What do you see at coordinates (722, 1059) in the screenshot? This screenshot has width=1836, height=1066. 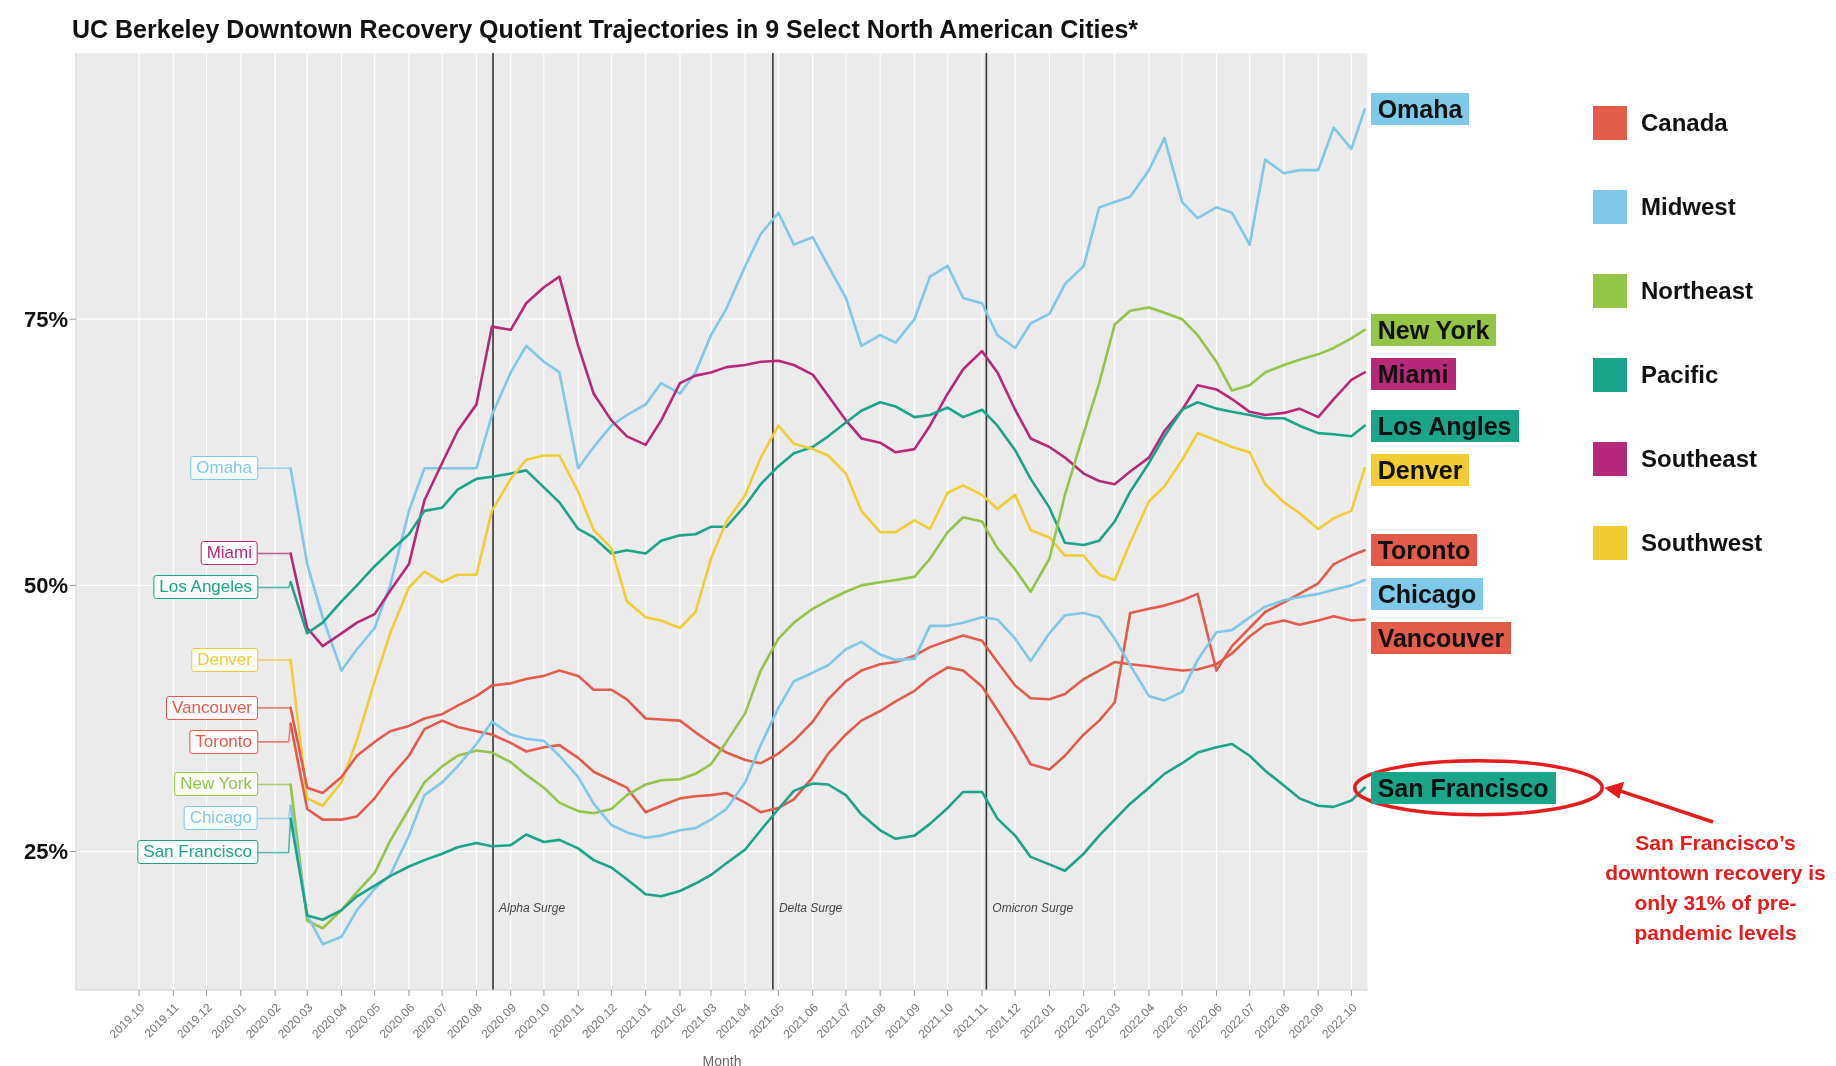 I see `x-axis-title: Month` at bounding box center [722, 1059].